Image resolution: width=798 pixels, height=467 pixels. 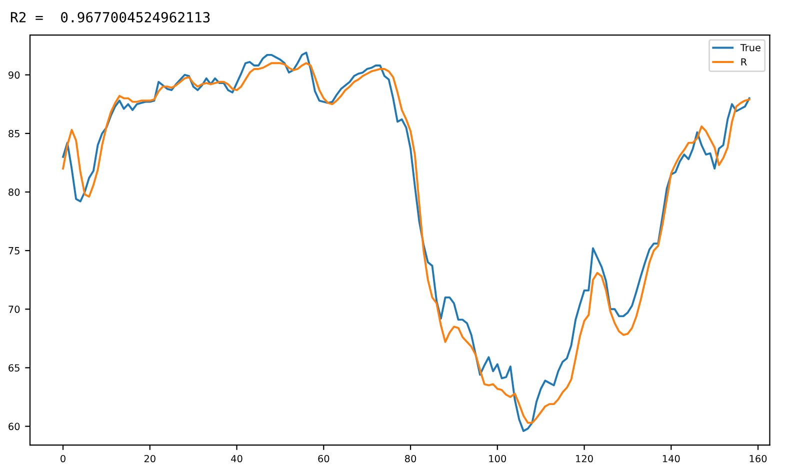 What do you see at coordinates (14, 250) in the screenshot?
I see `y-tick-label: 75` at bounding box center [14, 250].